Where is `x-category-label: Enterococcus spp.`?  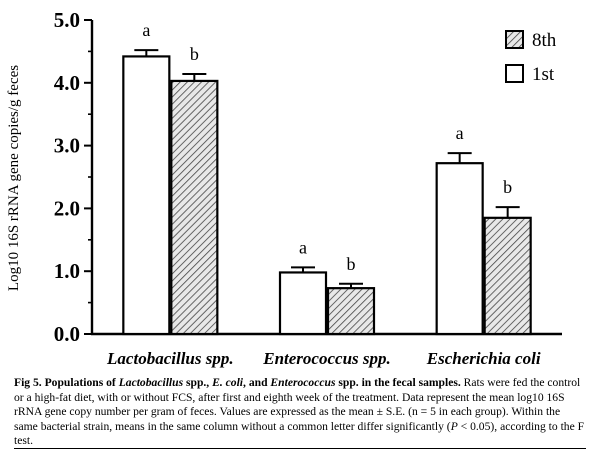 x-category-label: Enterococcus spp. is located at coordinates (326, 358).